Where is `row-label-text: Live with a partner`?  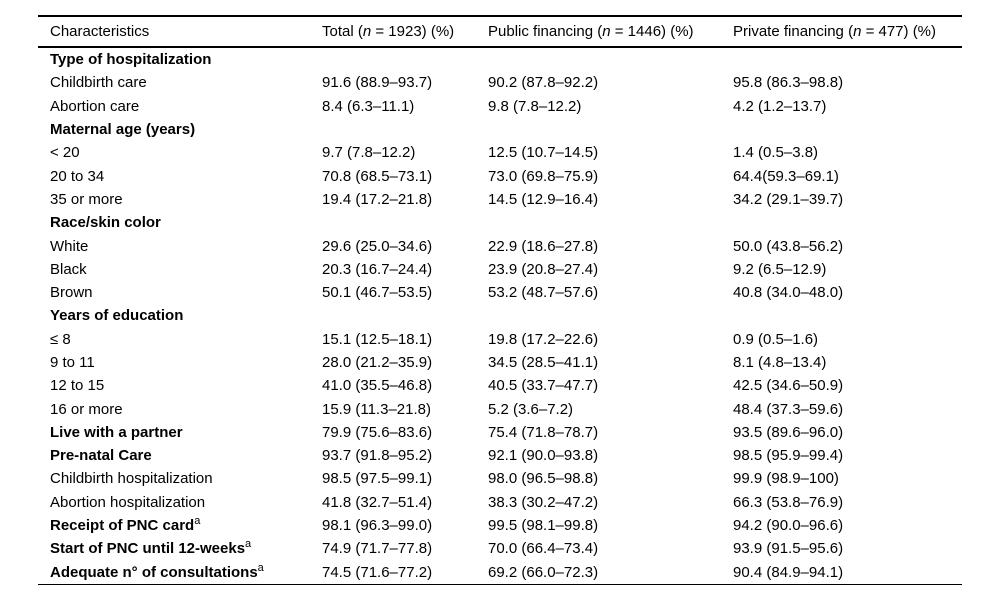
row-label-text: Live with a partner is located at coordinates (116, 432).